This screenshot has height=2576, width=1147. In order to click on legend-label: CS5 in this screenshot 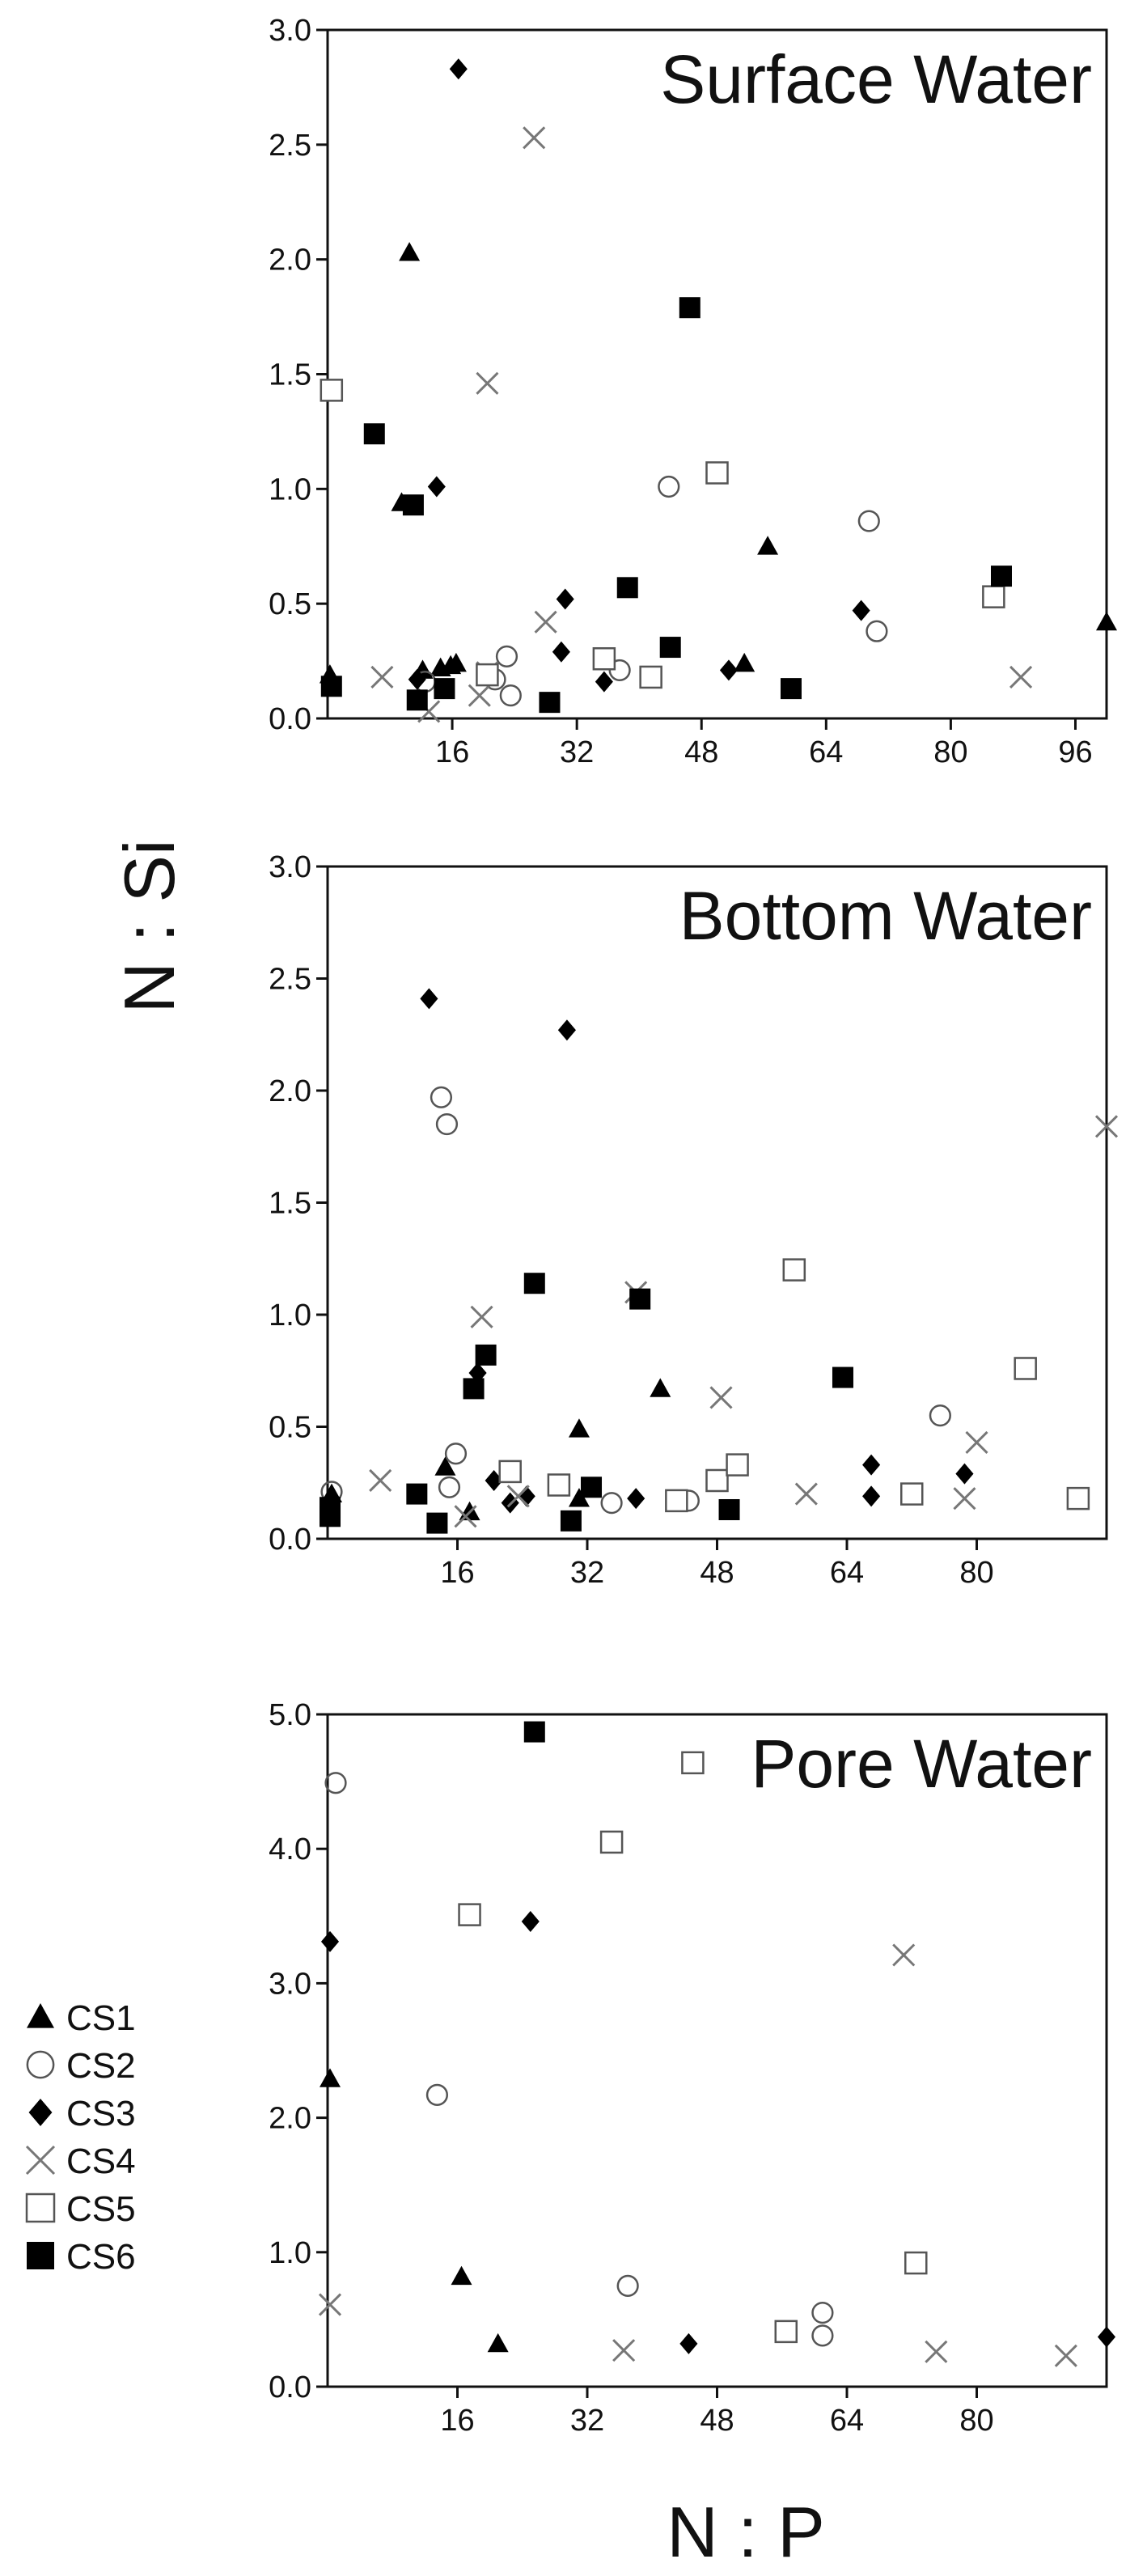, I will do `click(101, 2209)`.